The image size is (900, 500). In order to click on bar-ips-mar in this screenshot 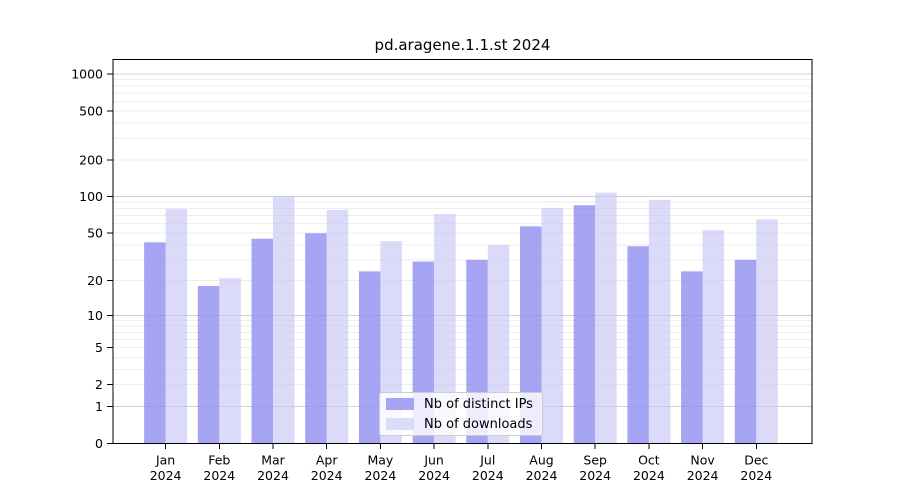, I will do `click(262, 341)`.